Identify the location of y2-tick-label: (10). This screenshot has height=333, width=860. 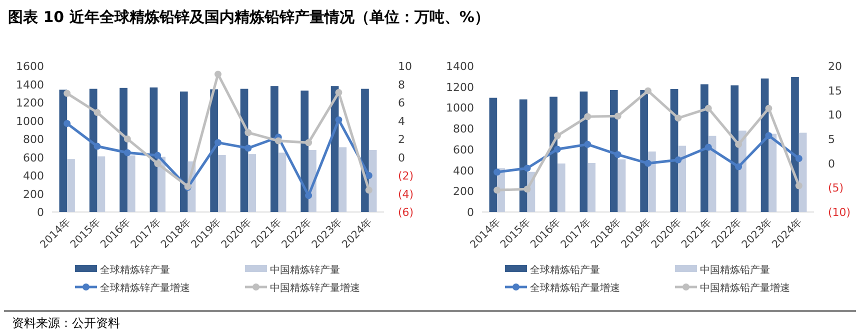
(839, 212).